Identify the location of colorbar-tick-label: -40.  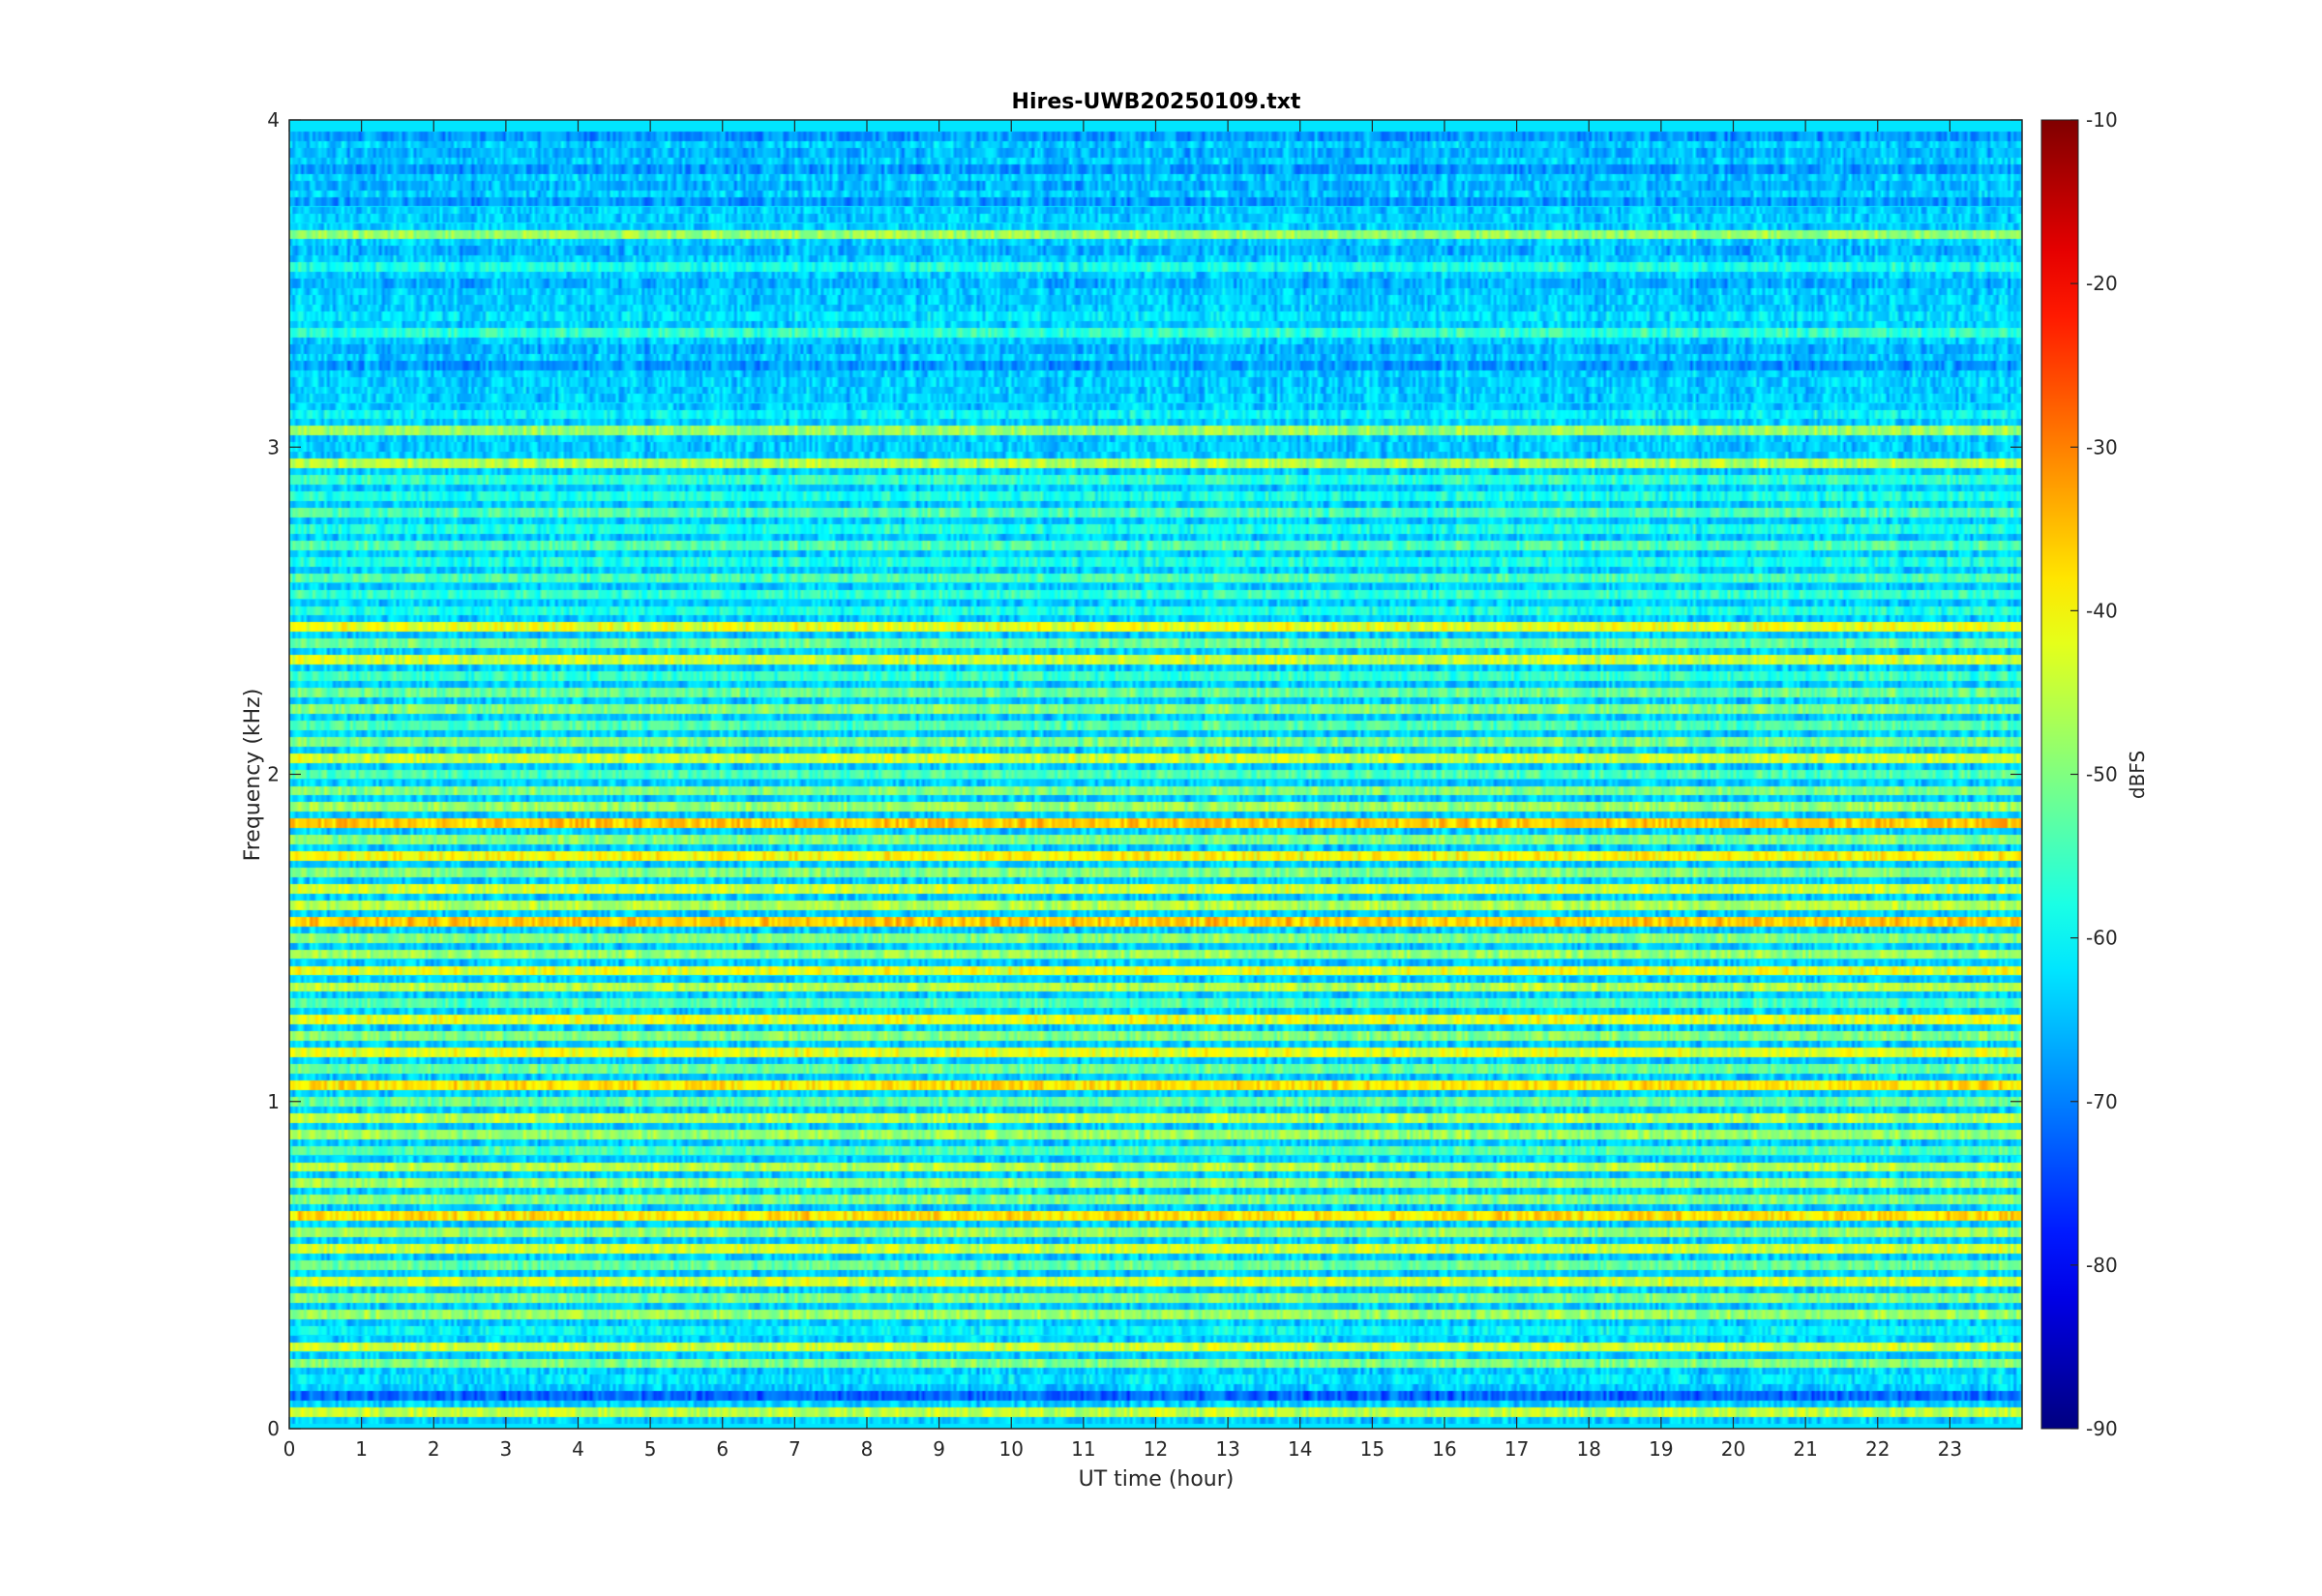
(2102, 610).